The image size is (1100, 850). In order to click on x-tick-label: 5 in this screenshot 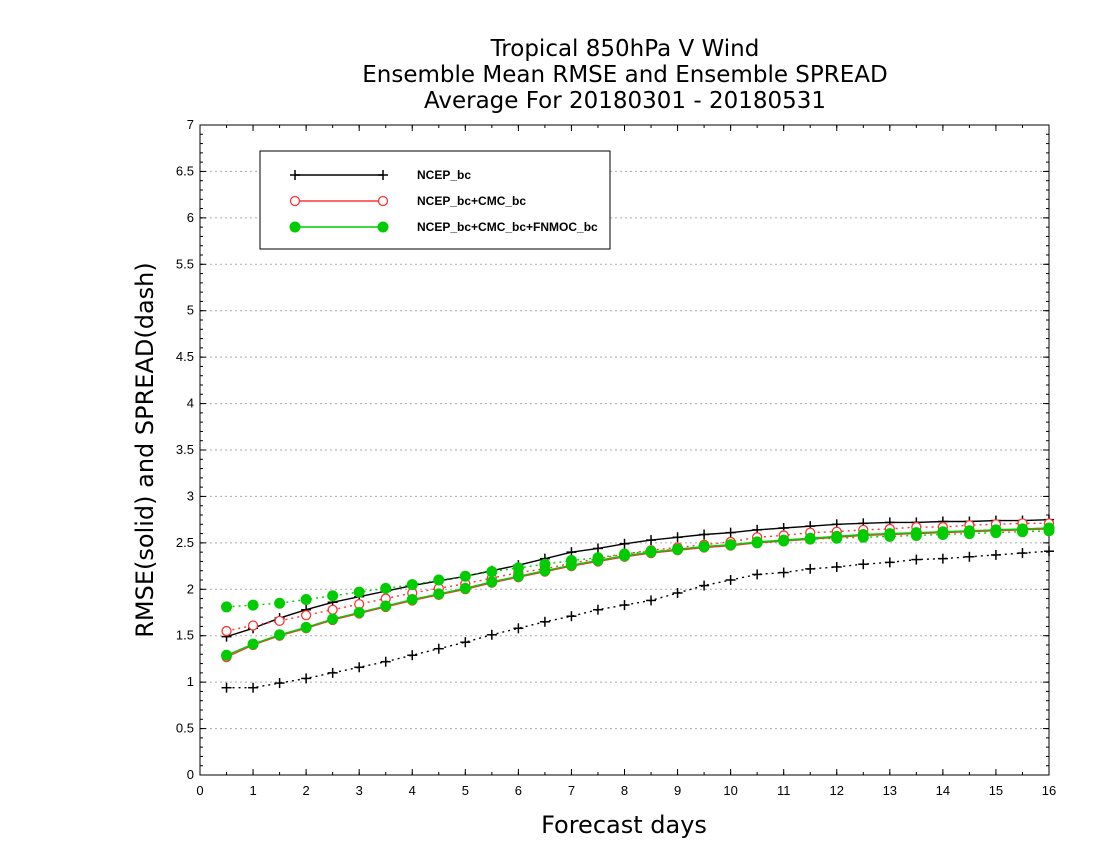, I will do `click(465, 790)`.